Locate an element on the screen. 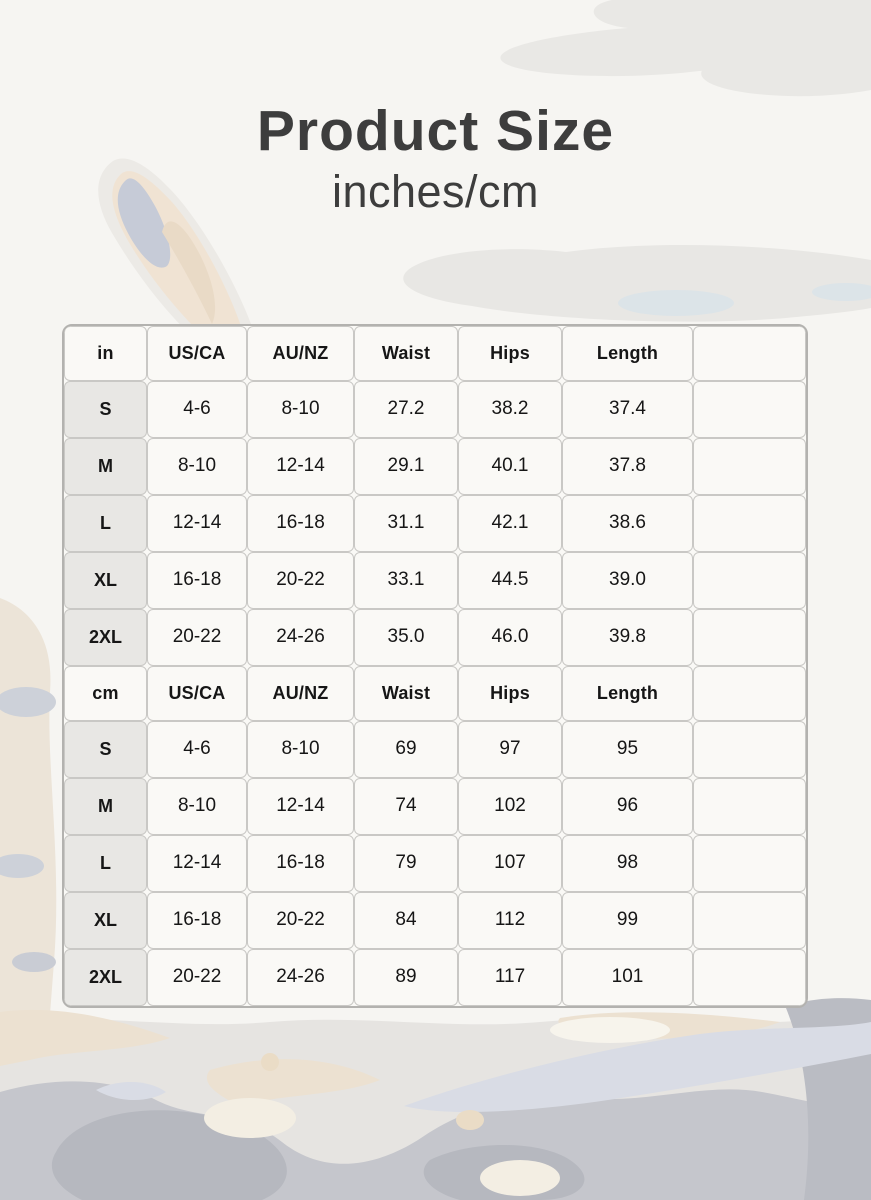  value-cell: 99 is located at coordinates (627, 920).